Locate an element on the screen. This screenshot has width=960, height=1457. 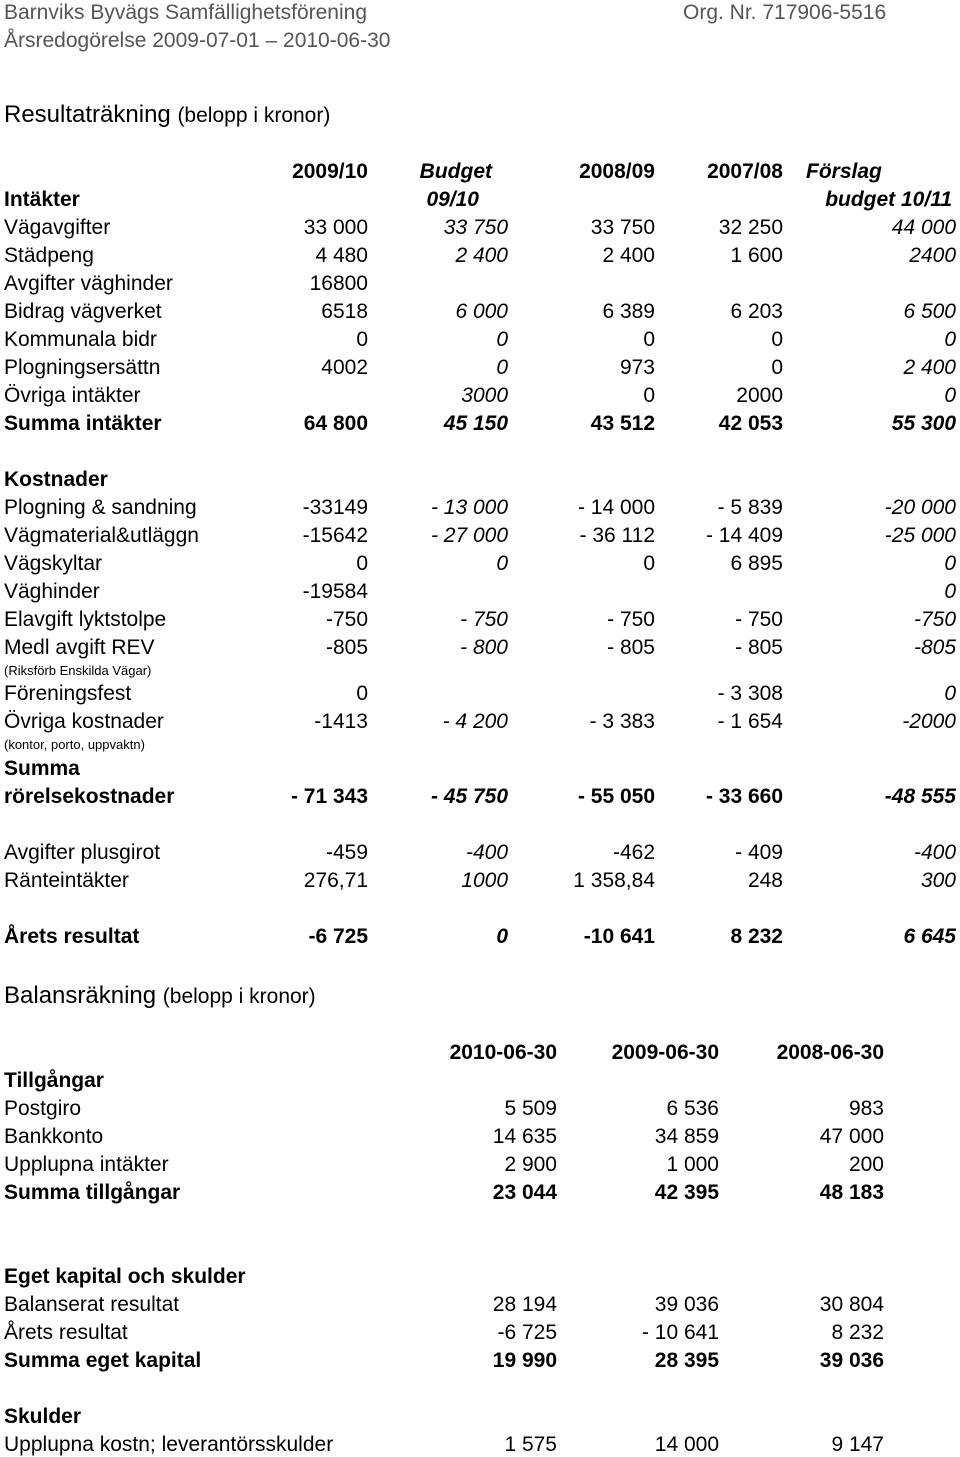
income-statement-title: Resultaträkning (belopp i kronor) is located at coordinates (167, 115).